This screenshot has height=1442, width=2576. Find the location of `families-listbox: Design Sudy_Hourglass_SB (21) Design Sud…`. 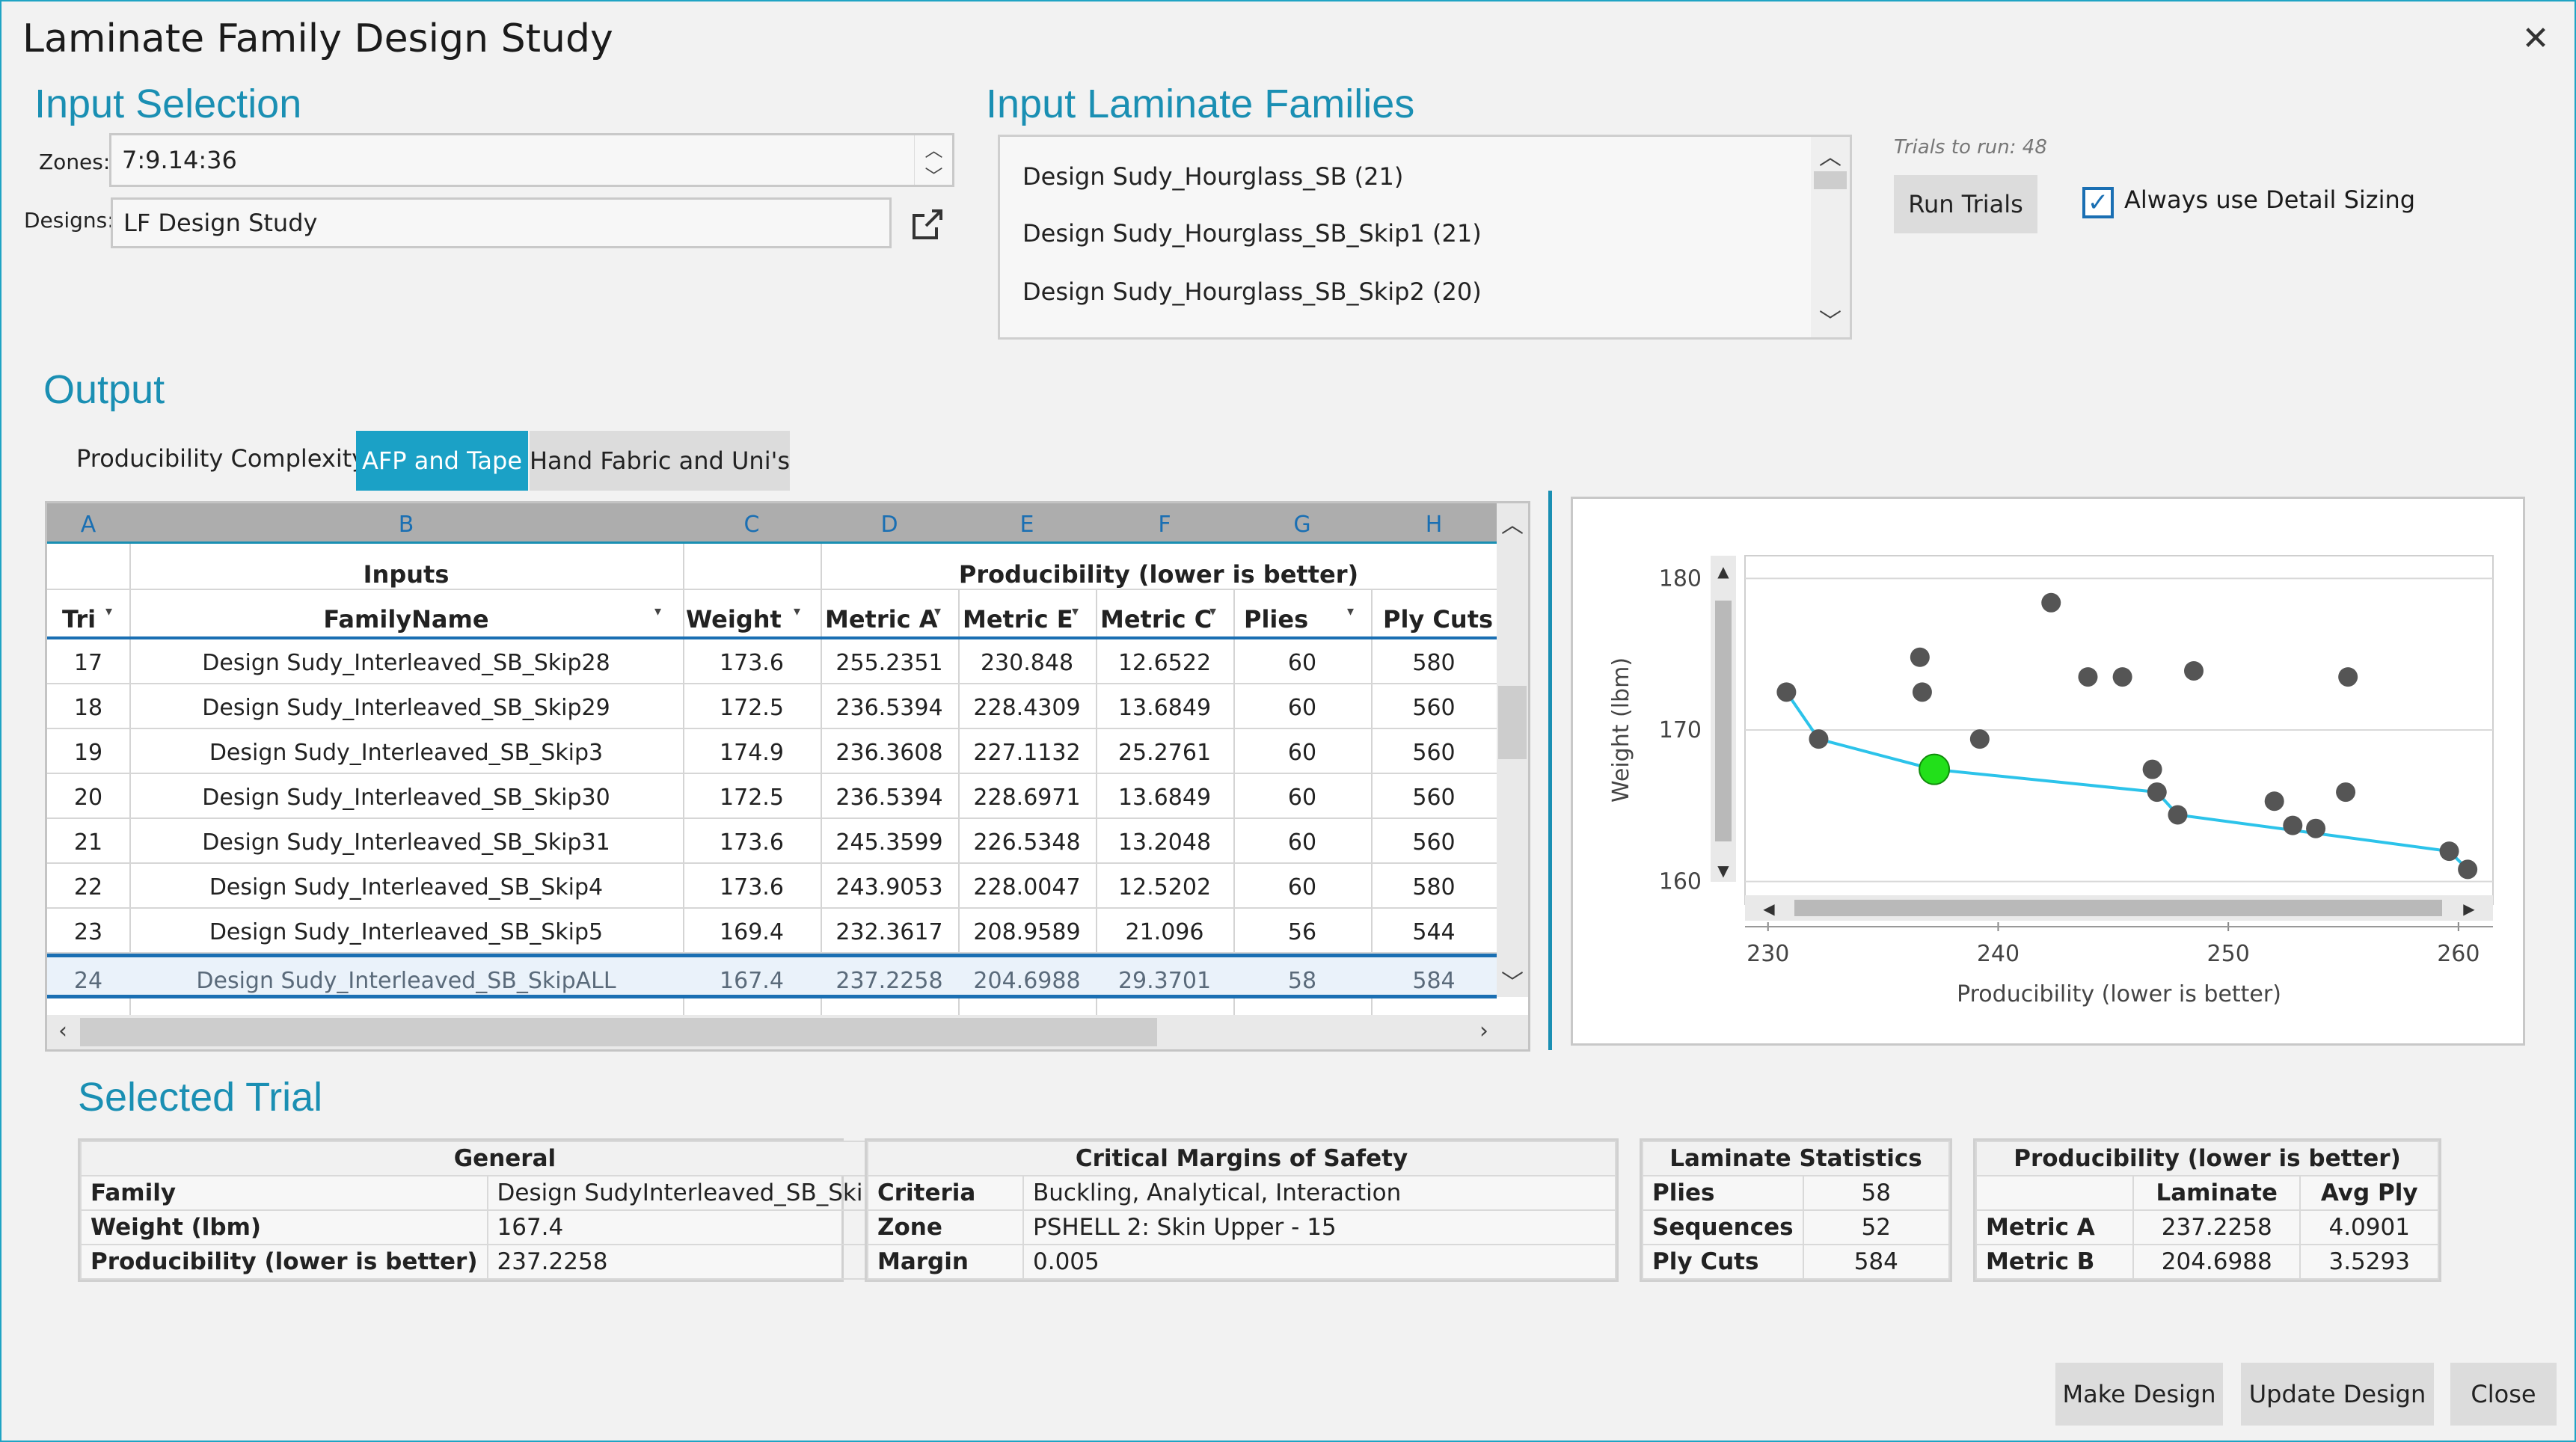

families-listbox: Design Sudy_Hourglass_SB (21) Design Sud… is located at coordinates (1425, 238).